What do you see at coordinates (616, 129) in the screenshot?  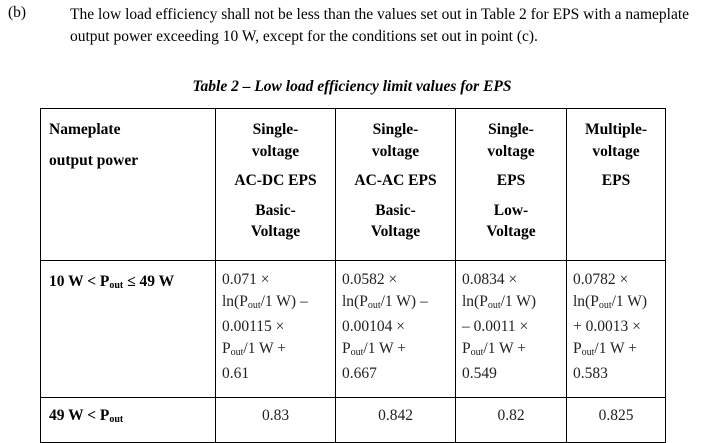 I see `cell-line: Multiple-` at bounding box center [616, 129].